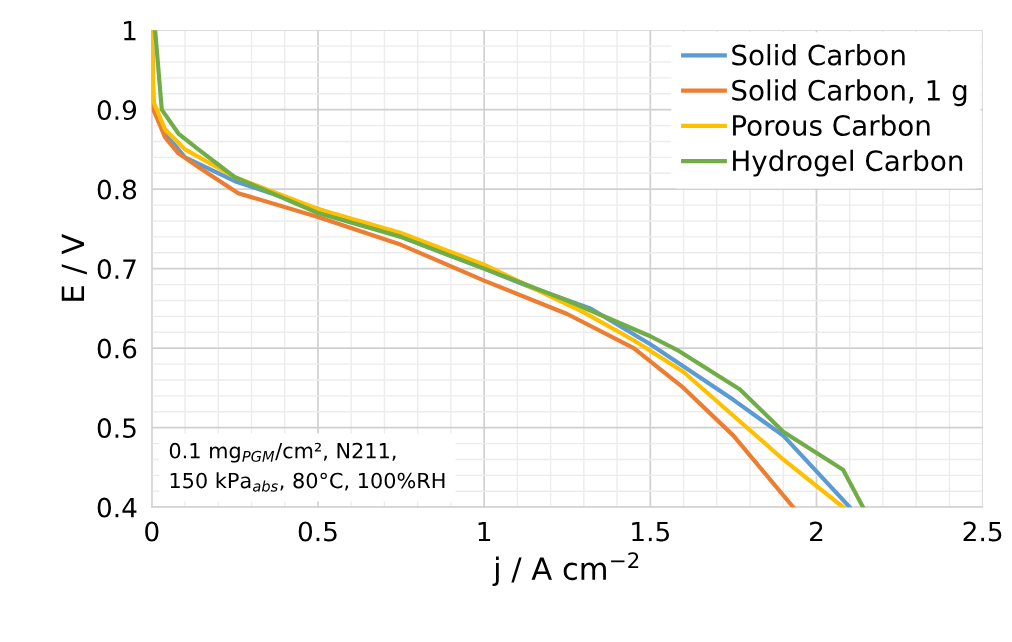  Describe the element at coordinates (152, 531) in the screenshot. I see `x-tick-label: 0` at that location.